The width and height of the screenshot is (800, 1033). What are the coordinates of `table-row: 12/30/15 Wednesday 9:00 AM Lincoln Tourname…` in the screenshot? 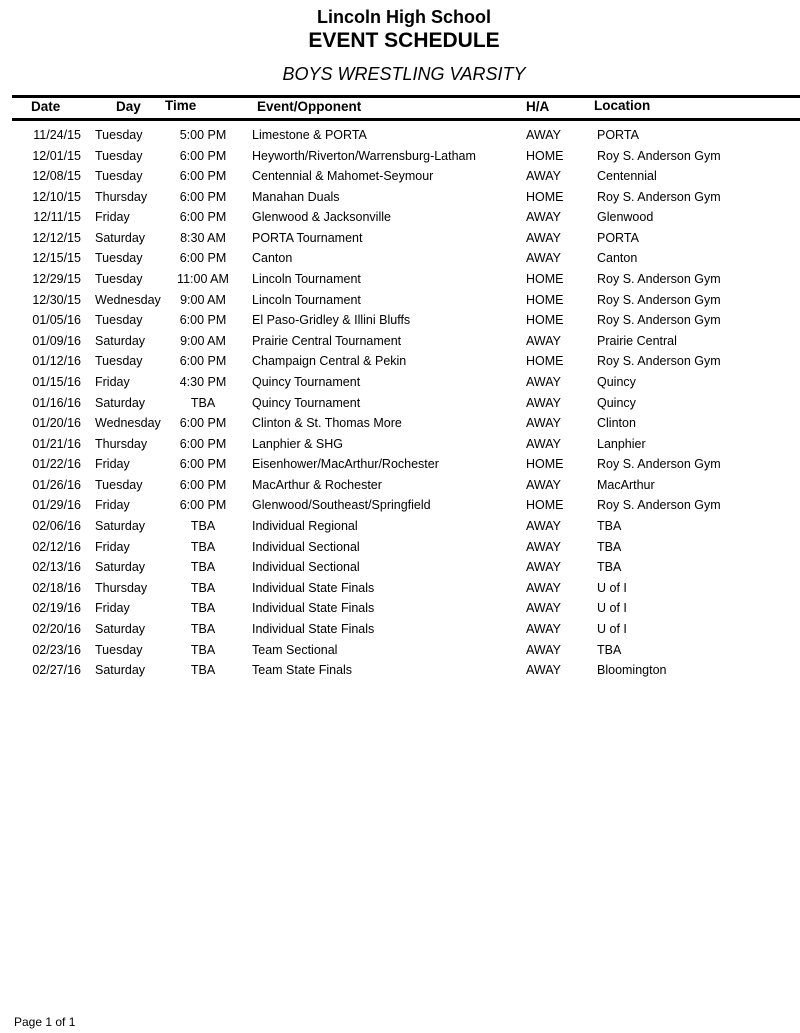 It's located at (400, 303).